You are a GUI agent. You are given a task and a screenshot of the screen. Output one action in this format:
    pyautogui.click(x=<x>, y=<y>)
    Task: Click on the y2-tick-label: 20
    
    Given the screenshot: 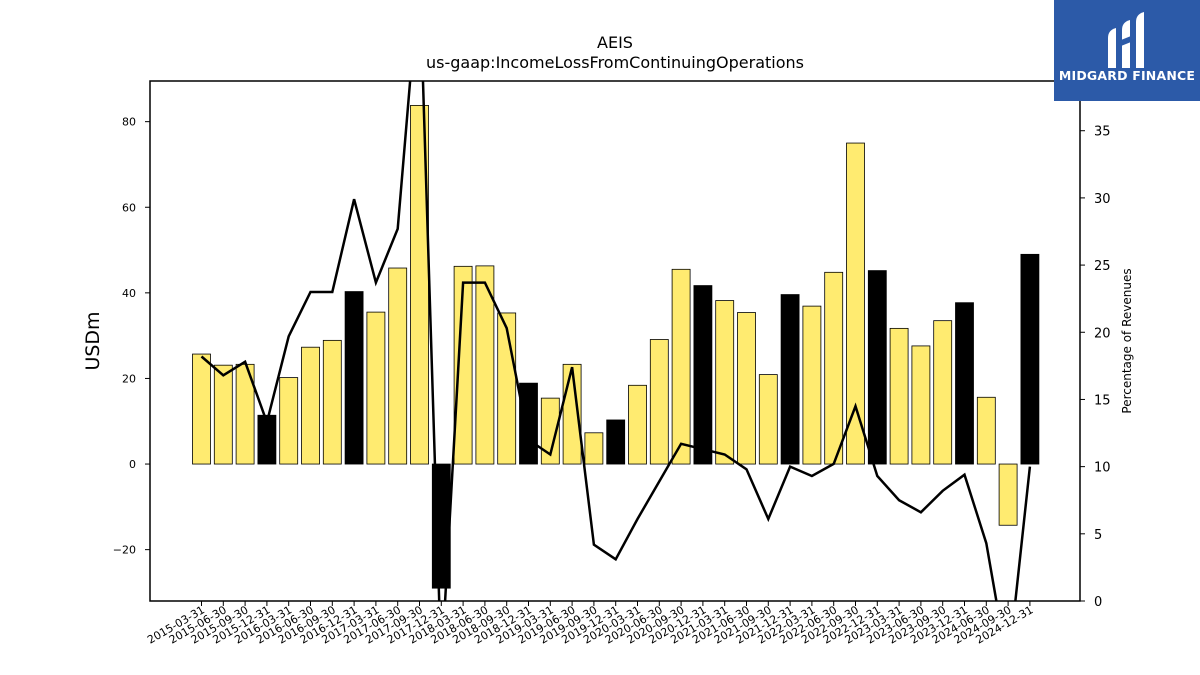 What is the action you would take?
    pyautogui.click(x=1102, y=333)
    